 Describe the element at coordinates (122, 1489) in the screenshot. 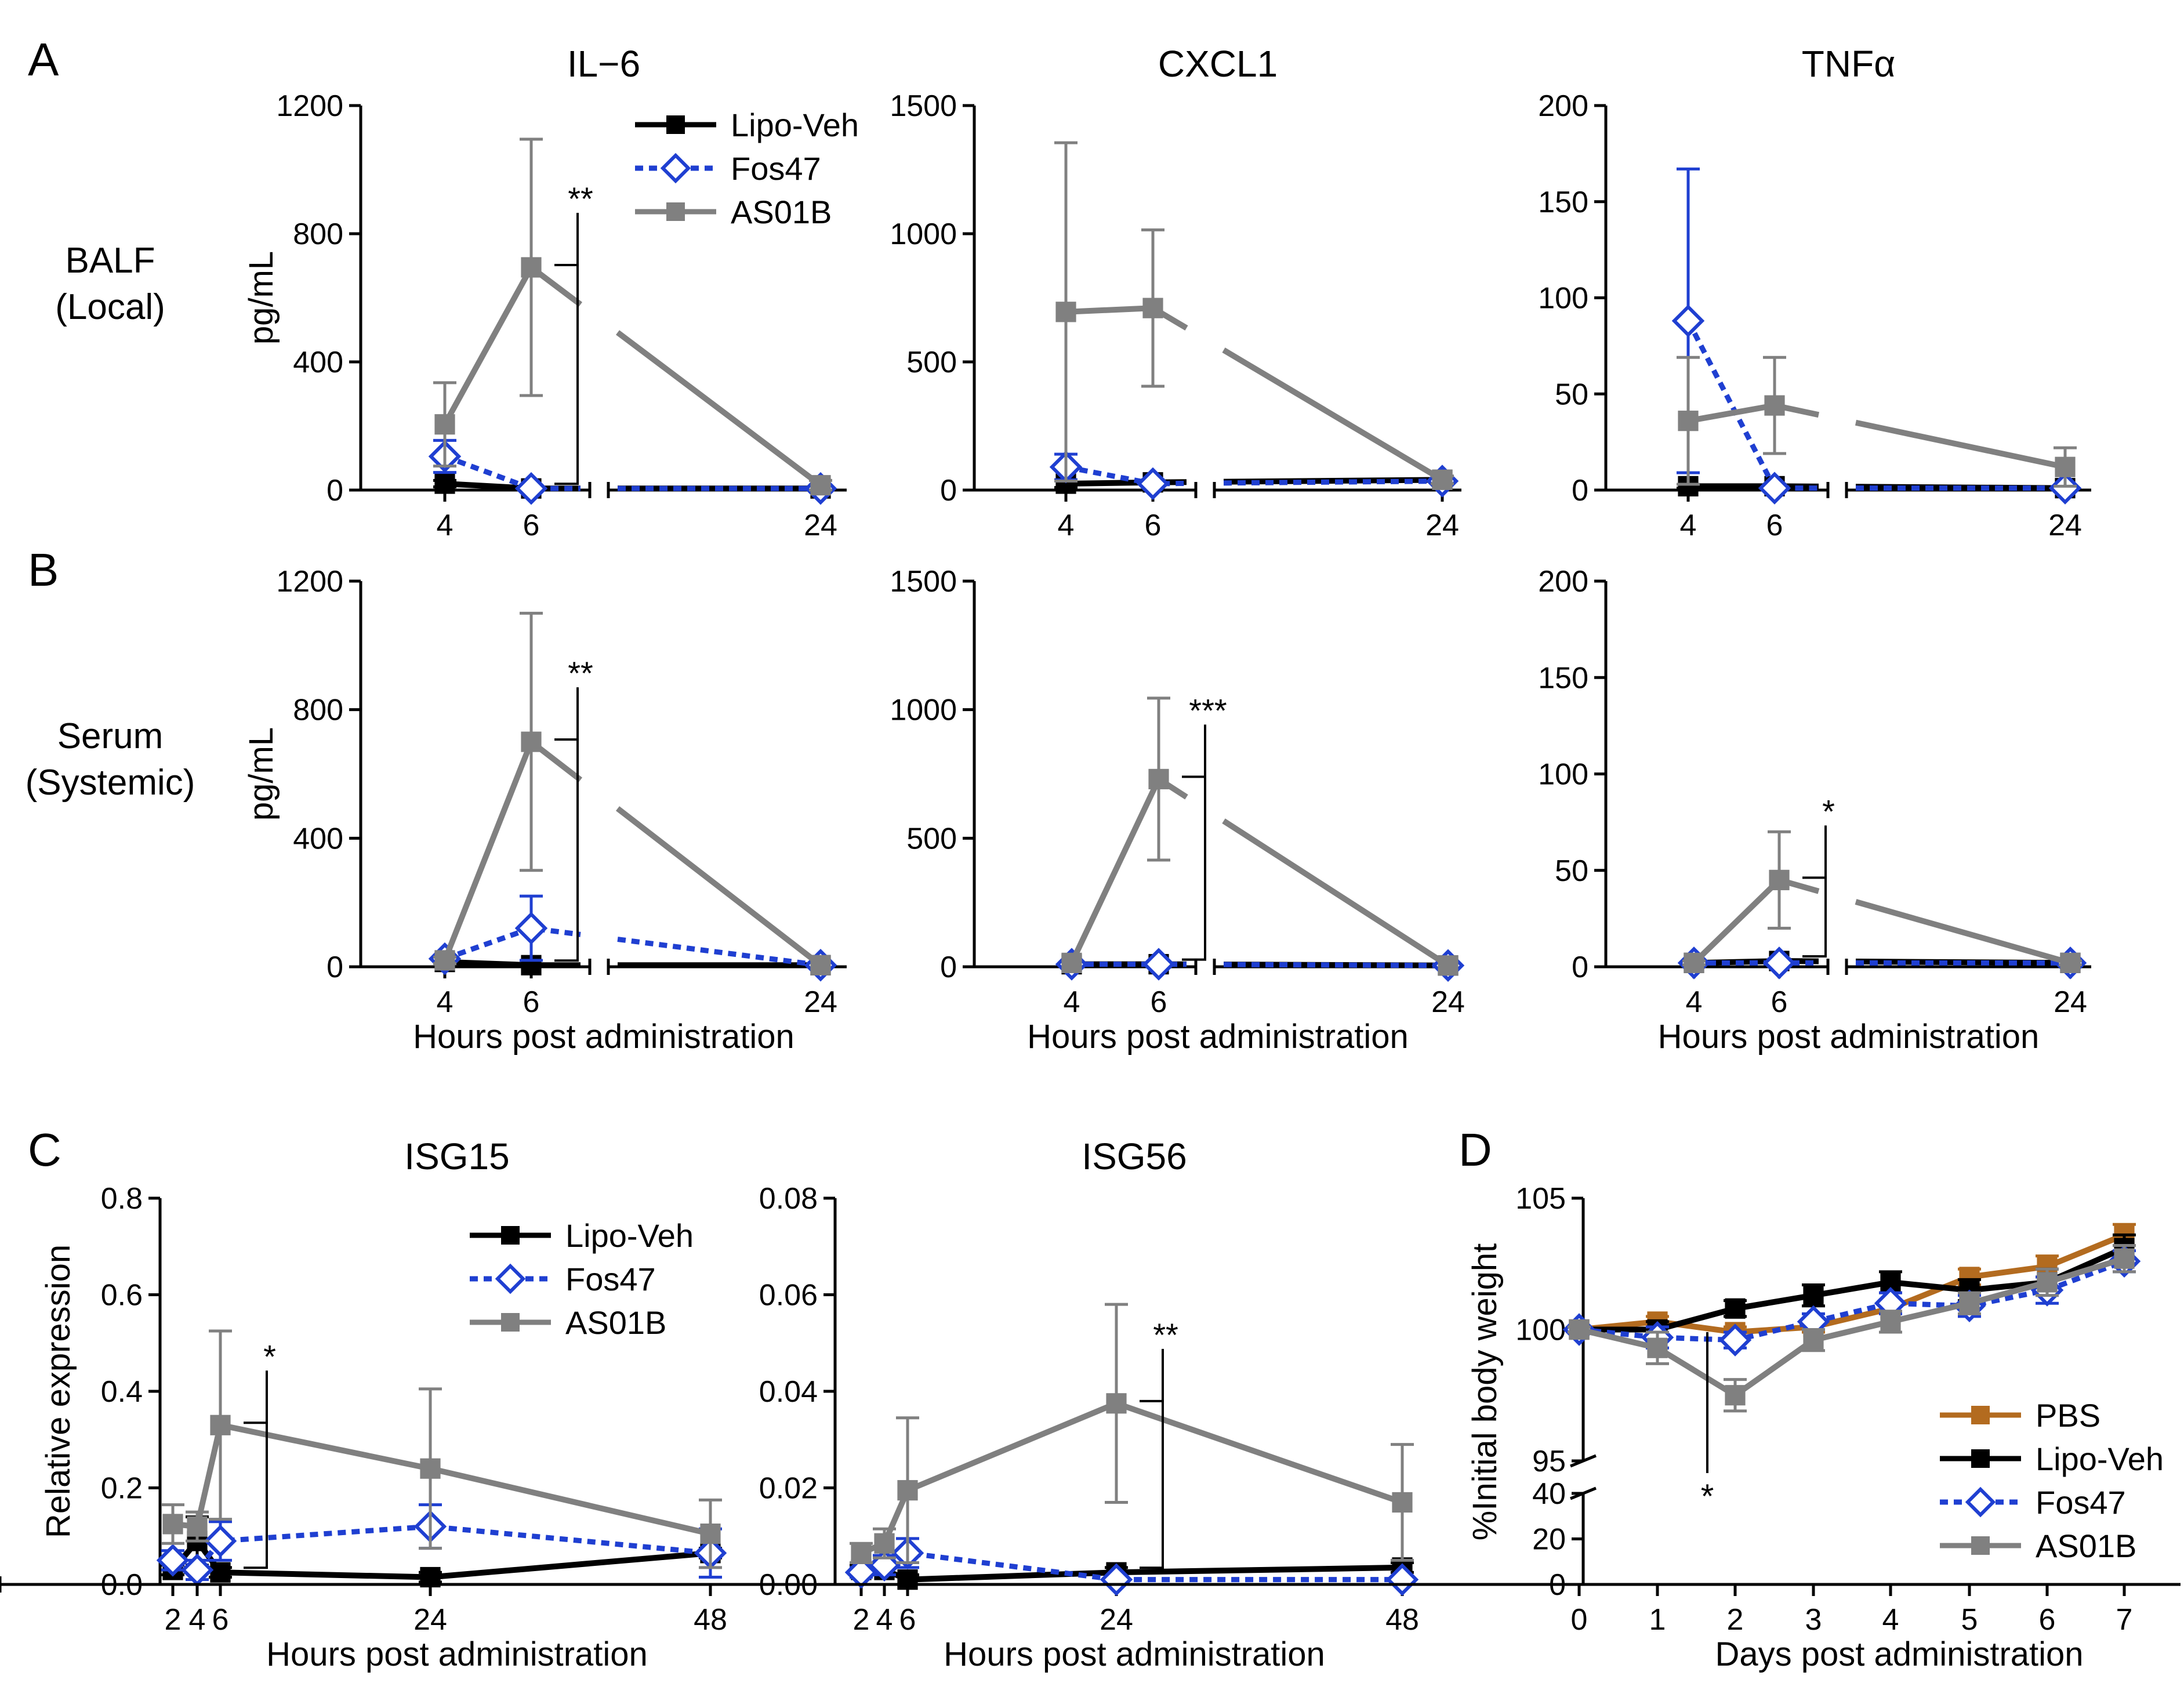

I see `y-tick-label: 0.2` at that location.